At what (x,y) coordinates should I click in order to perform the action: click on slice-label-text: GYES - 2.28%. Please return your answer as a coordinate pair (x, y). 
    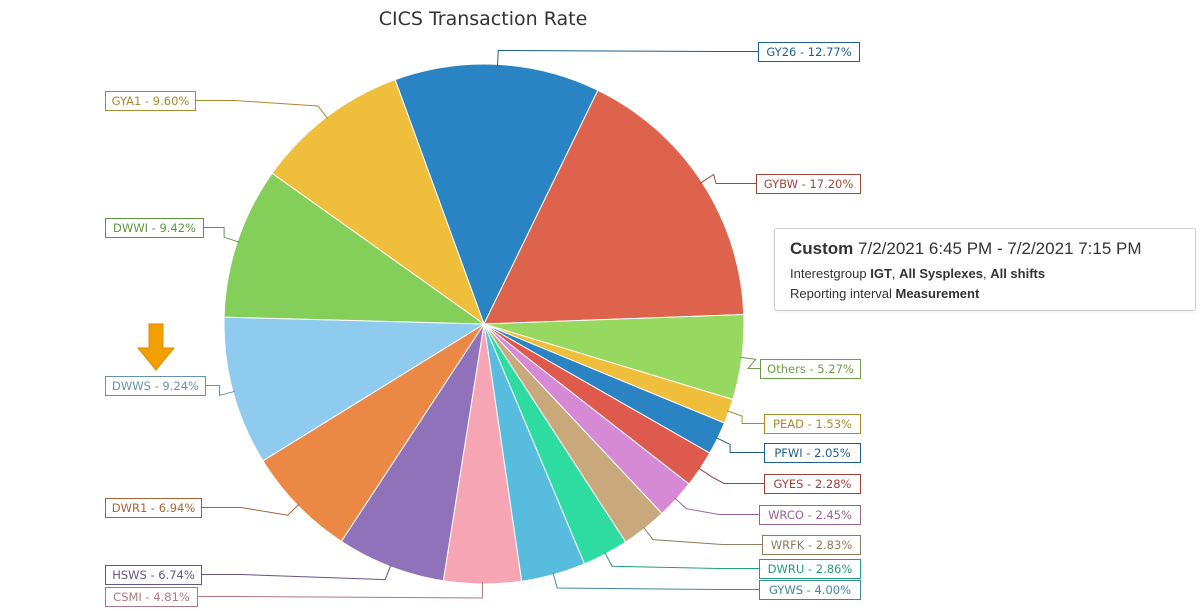
    Looking at the image, I should click on (813, 484).